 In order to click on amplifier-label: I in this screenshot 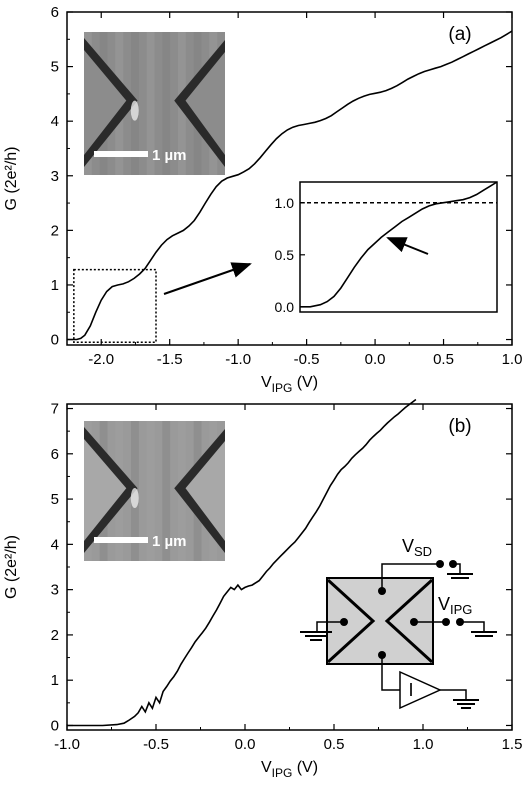, I will do `click(410, 690)`.